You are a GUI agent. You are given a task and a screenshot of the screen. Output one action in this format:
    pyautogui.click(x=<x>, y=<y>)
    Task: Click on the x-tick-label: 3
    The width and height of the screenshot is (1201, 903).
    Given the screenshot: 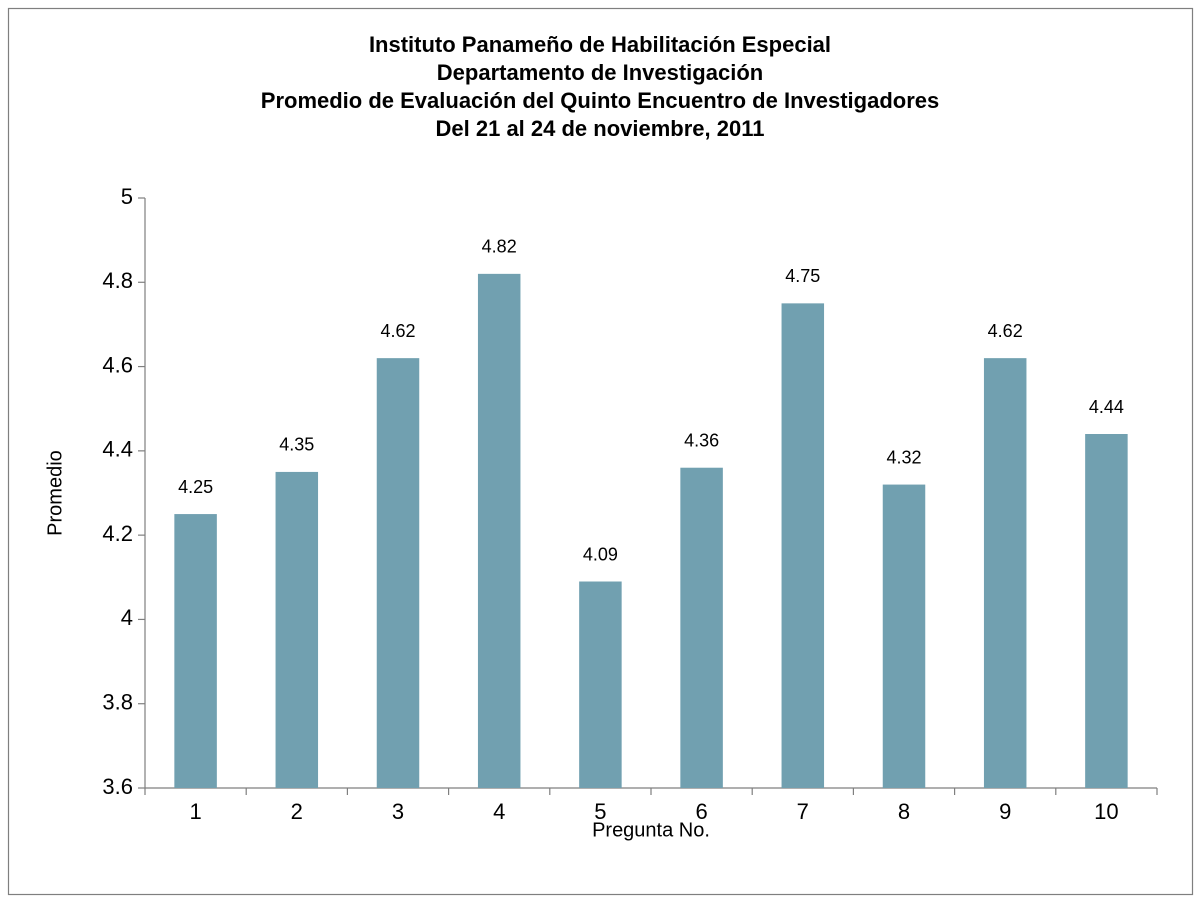 What is the action you would take?
    pyautogui.click(x=398, y=811)
    